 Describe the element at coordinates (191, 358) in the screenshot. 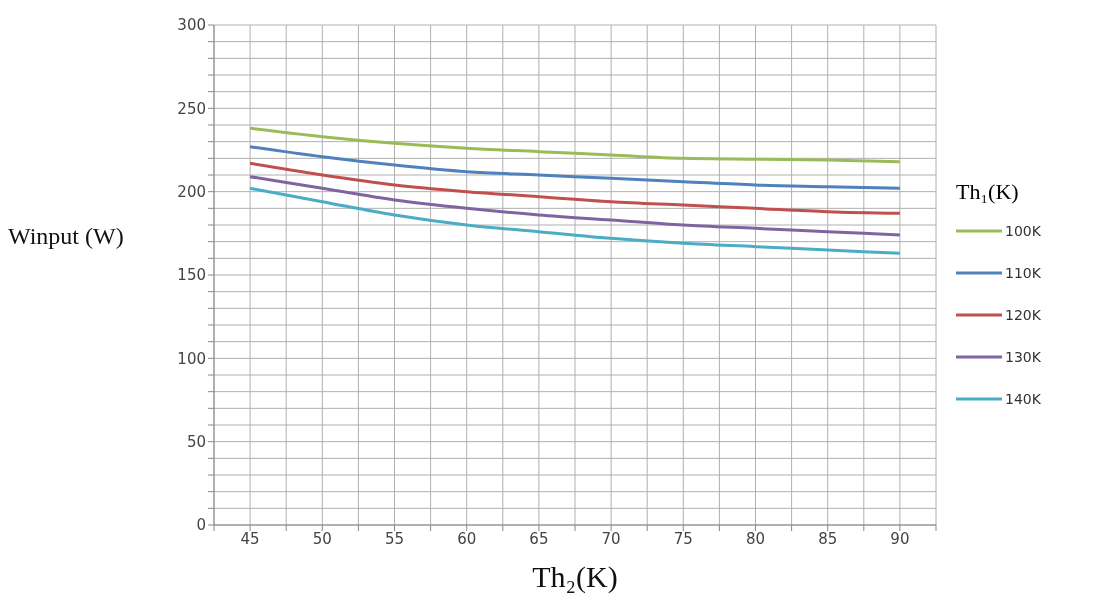

I see `y-tick-label: 100` at that location.